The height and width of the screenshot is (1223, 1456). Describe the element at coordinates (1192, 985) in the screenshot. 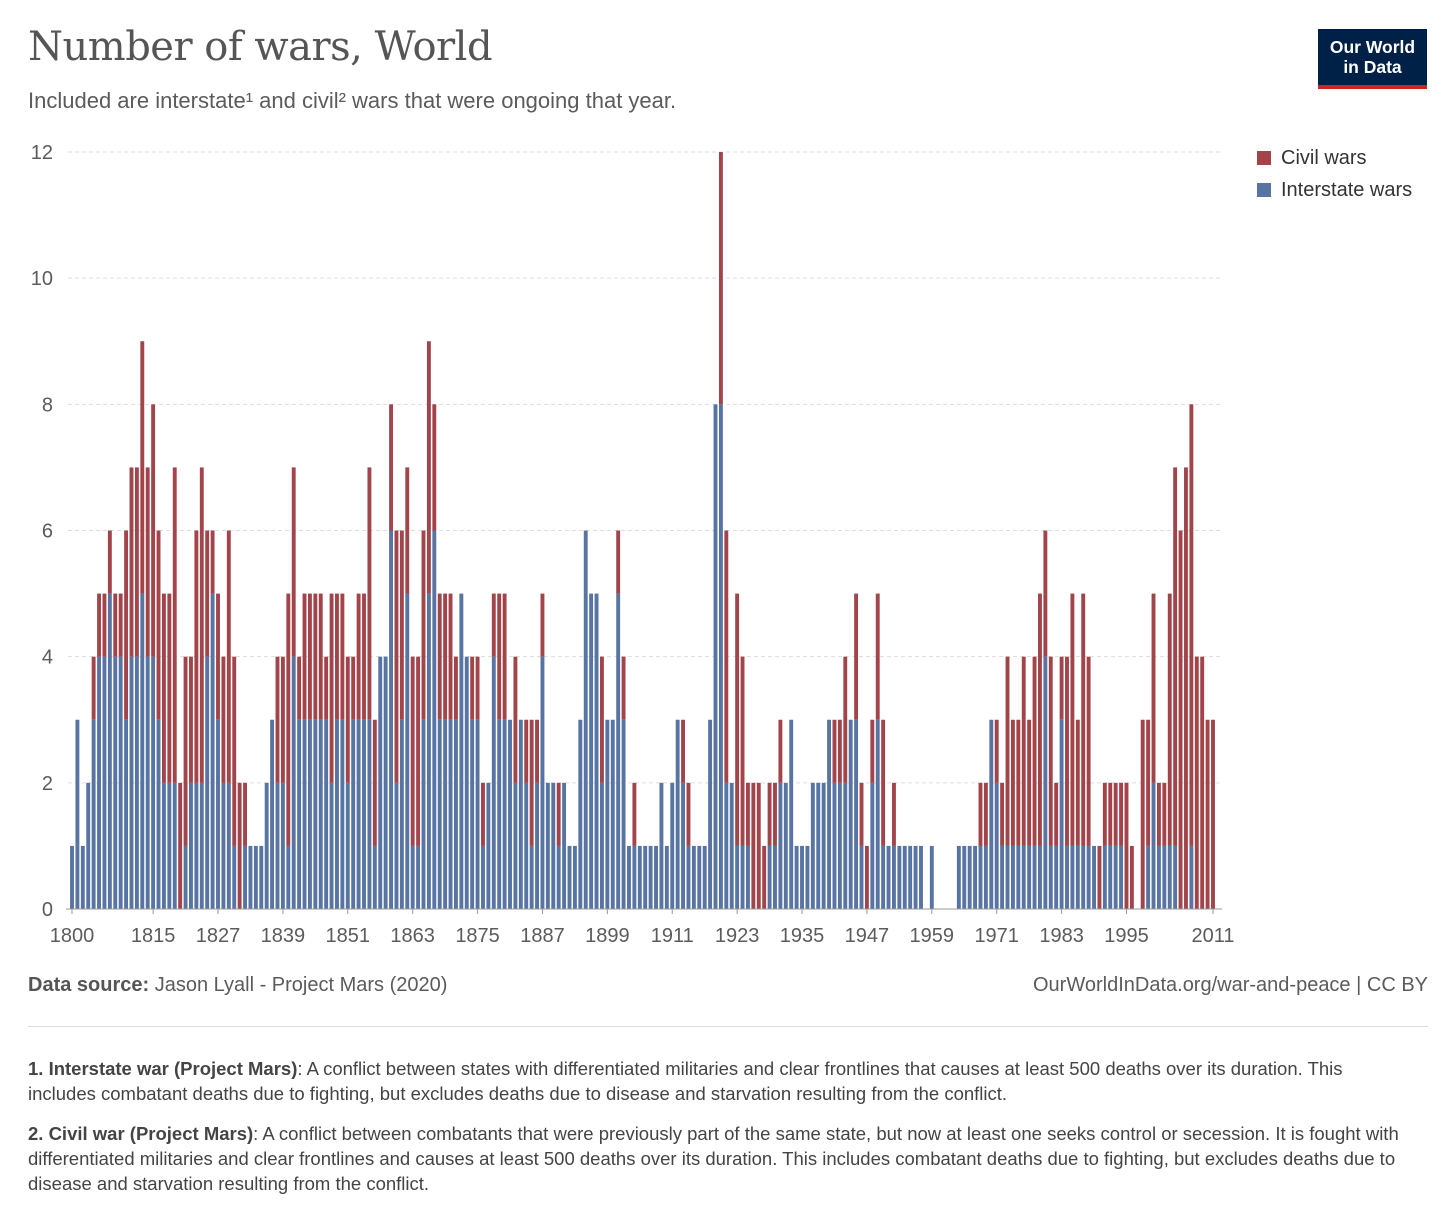

I see `source-url-link: OurWorldInData.org/war-and-peace` at that location.